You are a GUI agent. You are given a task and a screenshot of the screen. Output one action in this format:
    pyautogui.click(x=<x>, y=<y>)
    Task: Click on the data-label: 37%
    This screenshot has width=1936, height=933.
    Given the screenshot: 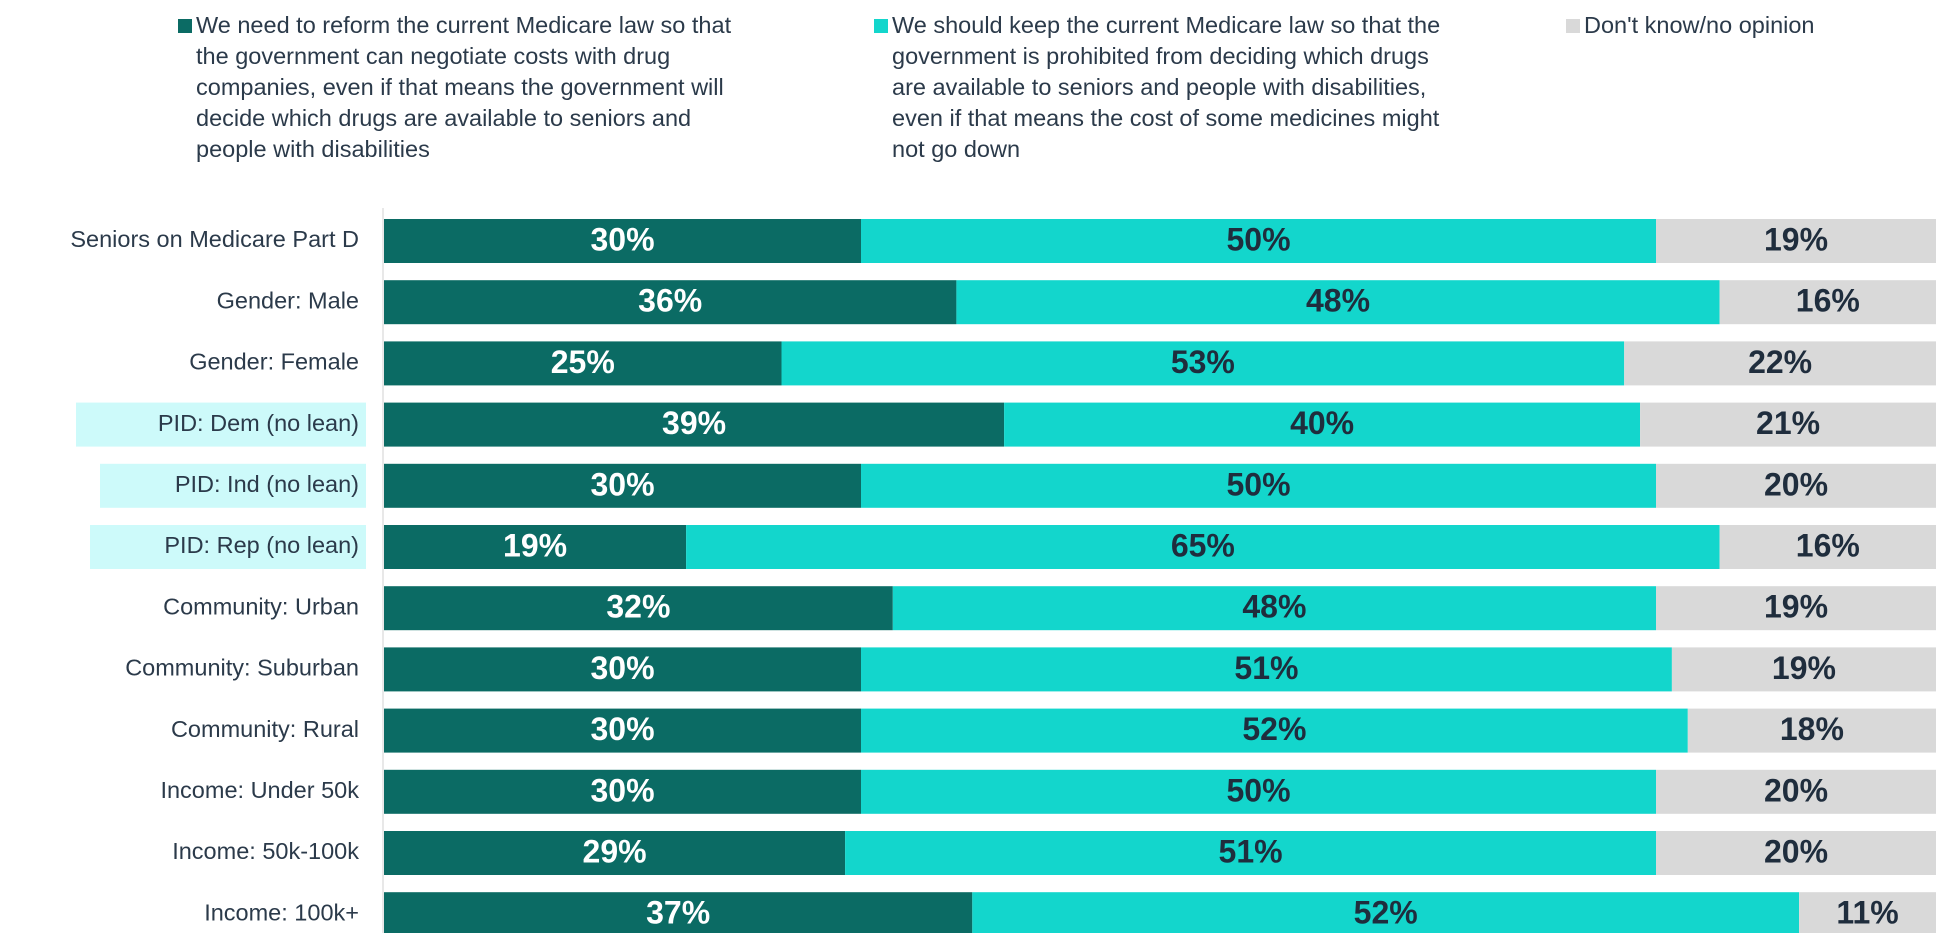 What is the action you would take?
    pyautogui.click(x=678, y=913)
    